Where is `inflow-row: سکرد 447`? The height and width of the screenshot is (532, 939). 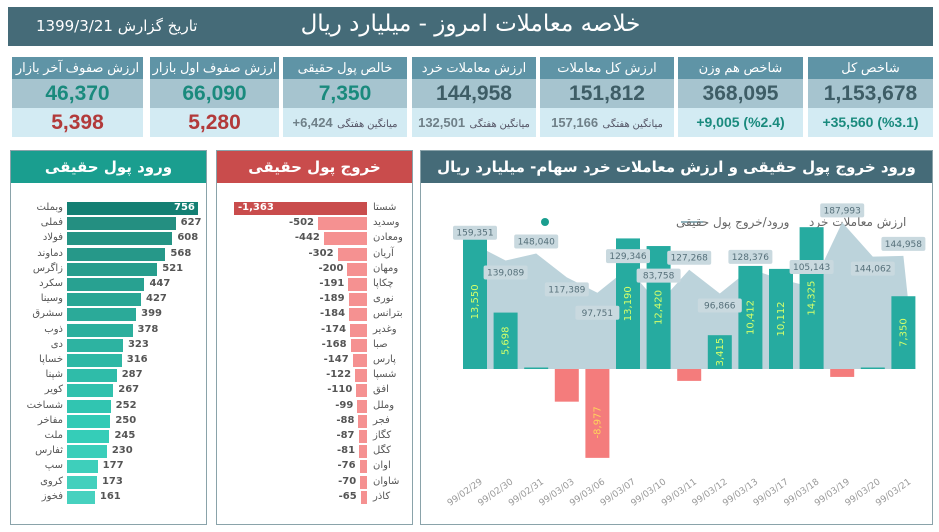 inflow-row: سکرد 447 is located at coordinates (109, 285).